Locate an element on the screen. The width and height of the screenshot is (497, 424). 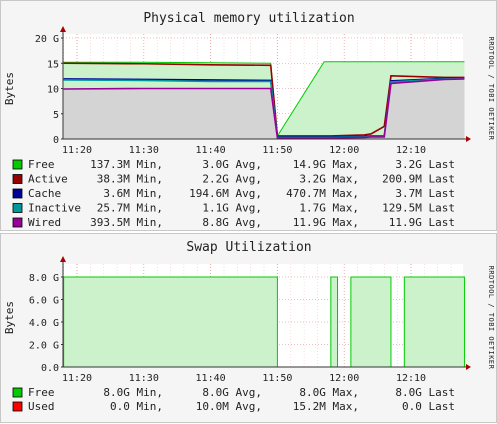
y-tick-label: 6.0 G is located at coordinates (44, 301).